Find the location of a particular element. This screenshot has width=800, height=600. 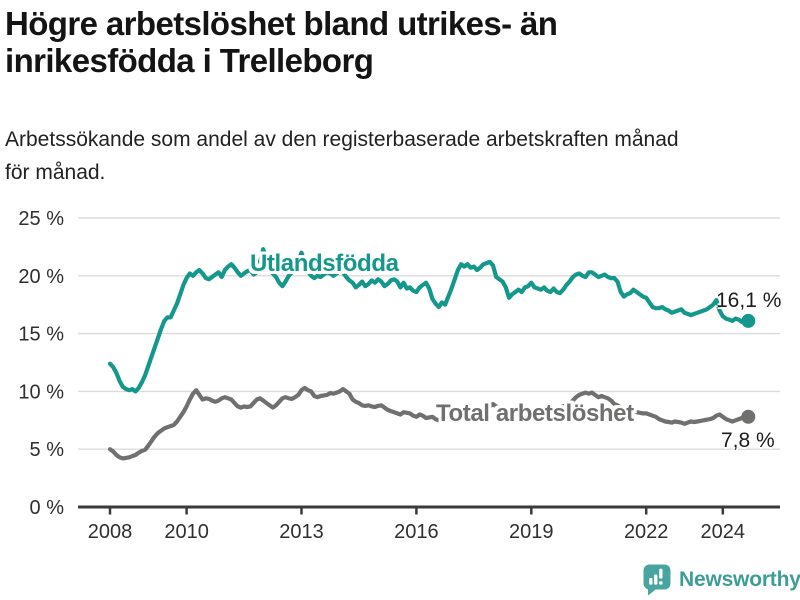

x-axis-tick-label: 2022 is located at coordinates (646, 532).